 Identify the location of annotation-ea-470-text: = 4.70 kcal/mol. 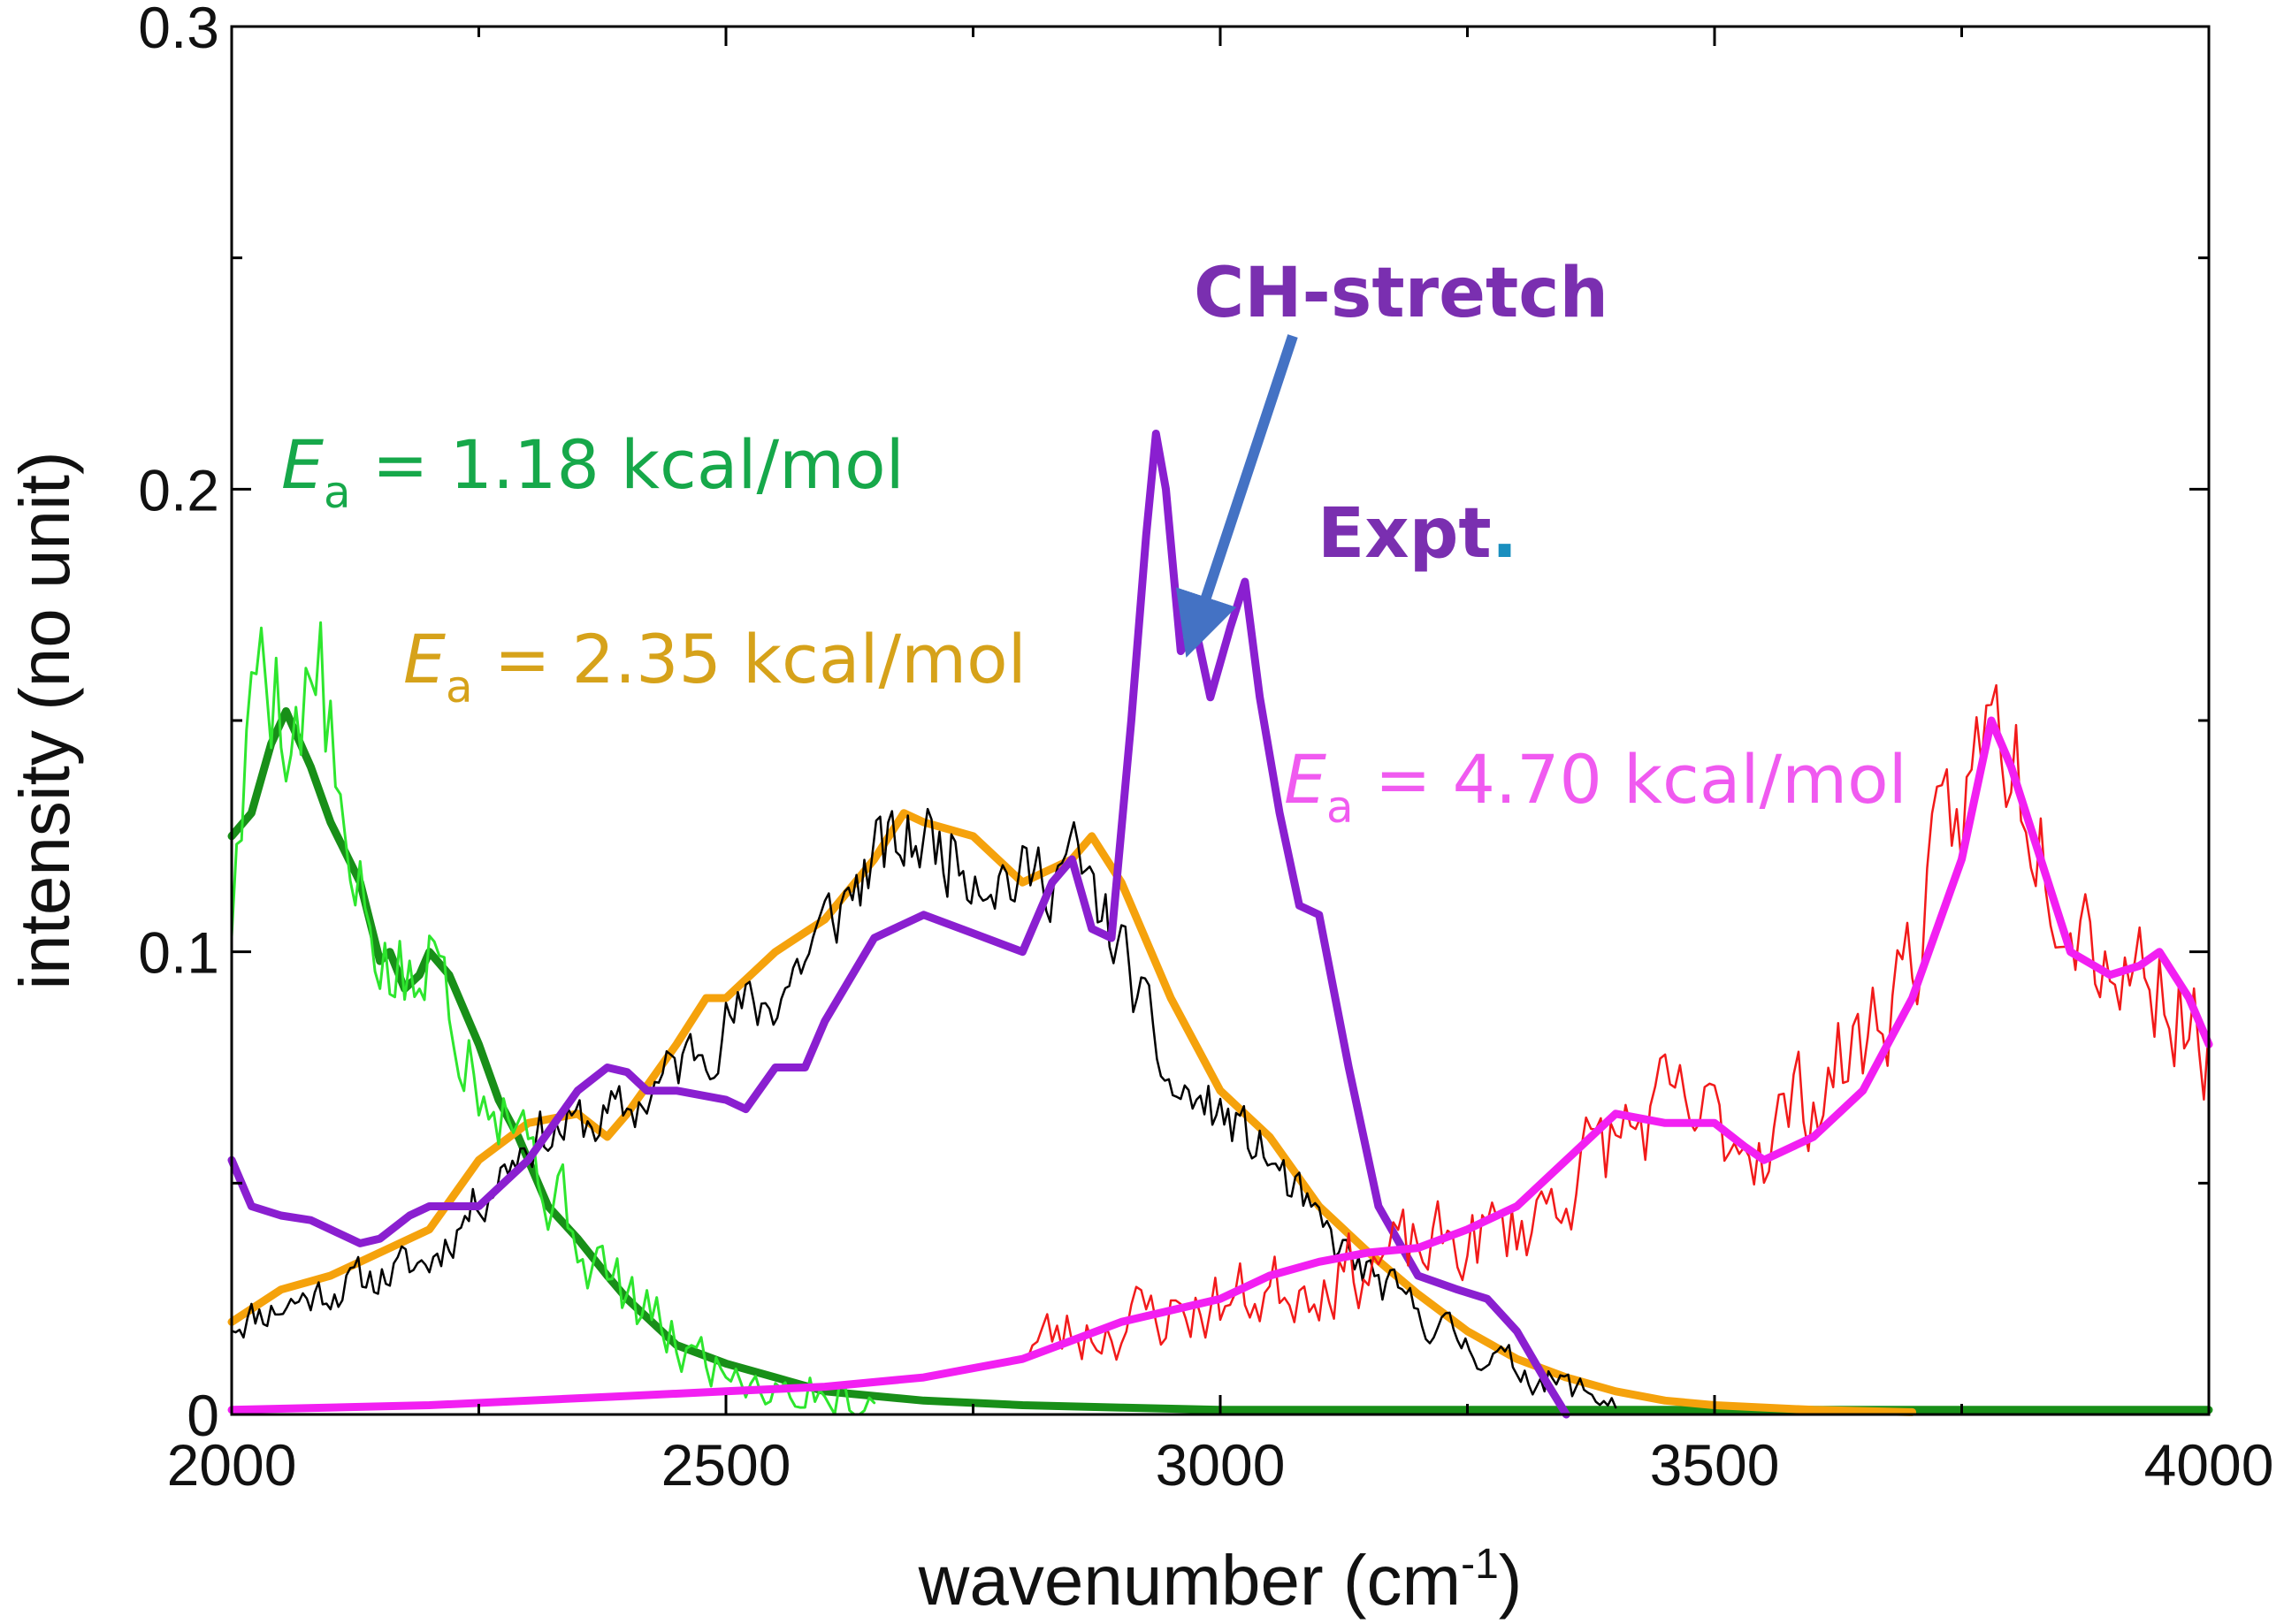
(1630, 779).